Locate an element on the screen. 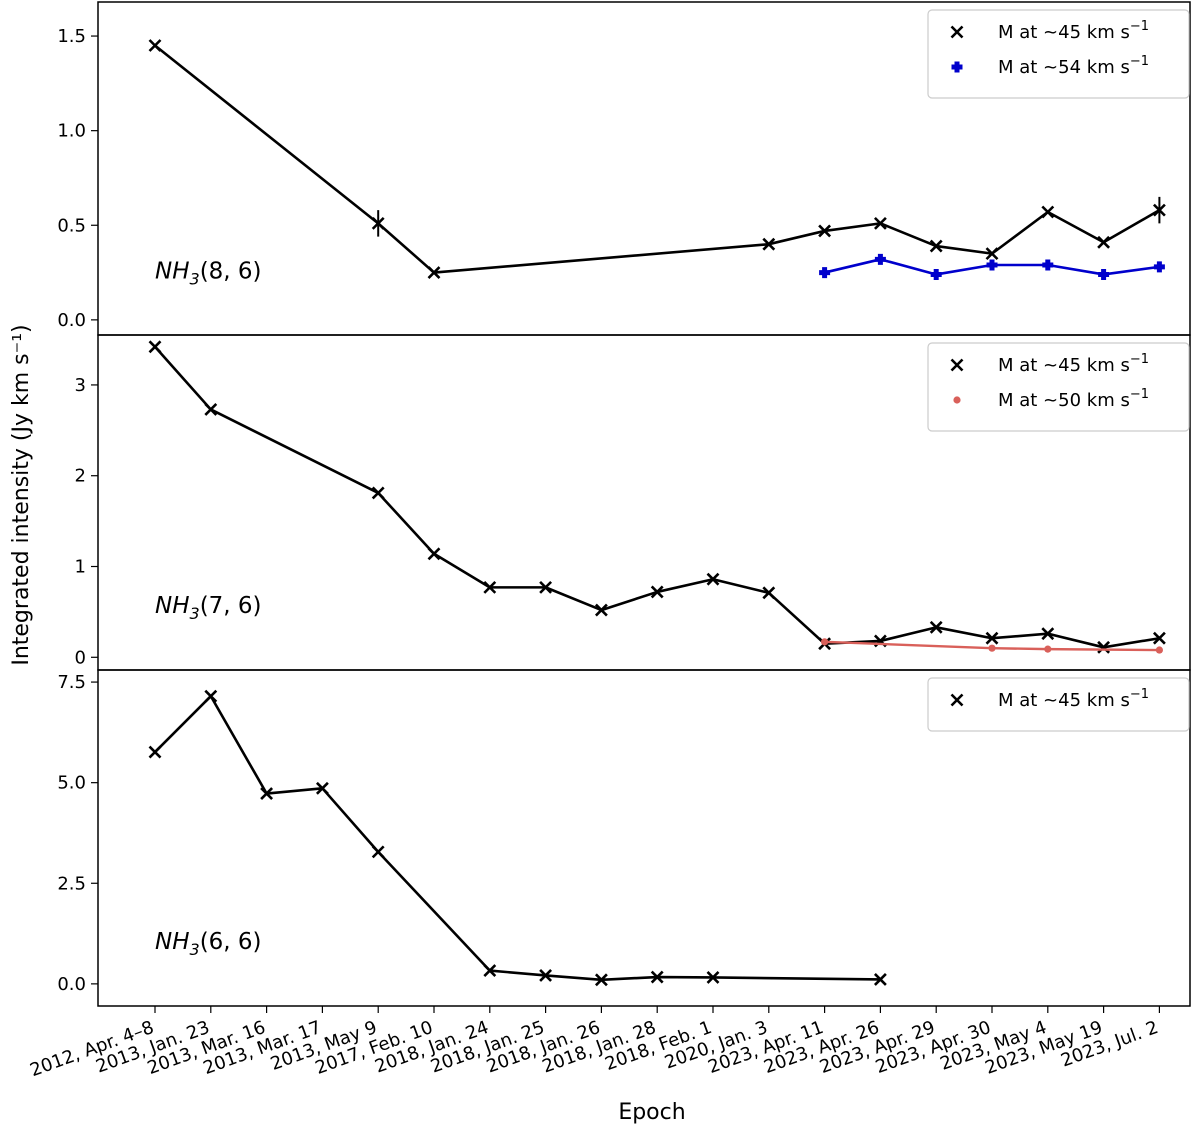 Image resolution: width=1200 pixels, height=1129 pixels. x-axis-title: Epoch is located at coordinates (651, 1112).